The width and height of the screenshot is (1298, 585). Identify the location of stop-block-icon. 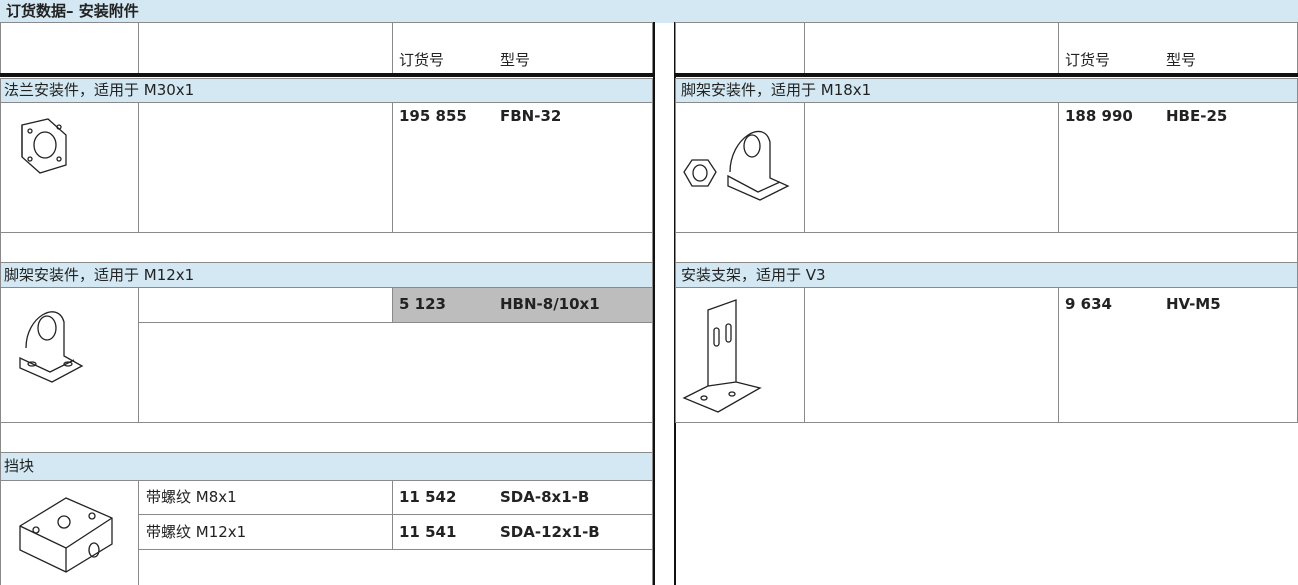
(66, 535).